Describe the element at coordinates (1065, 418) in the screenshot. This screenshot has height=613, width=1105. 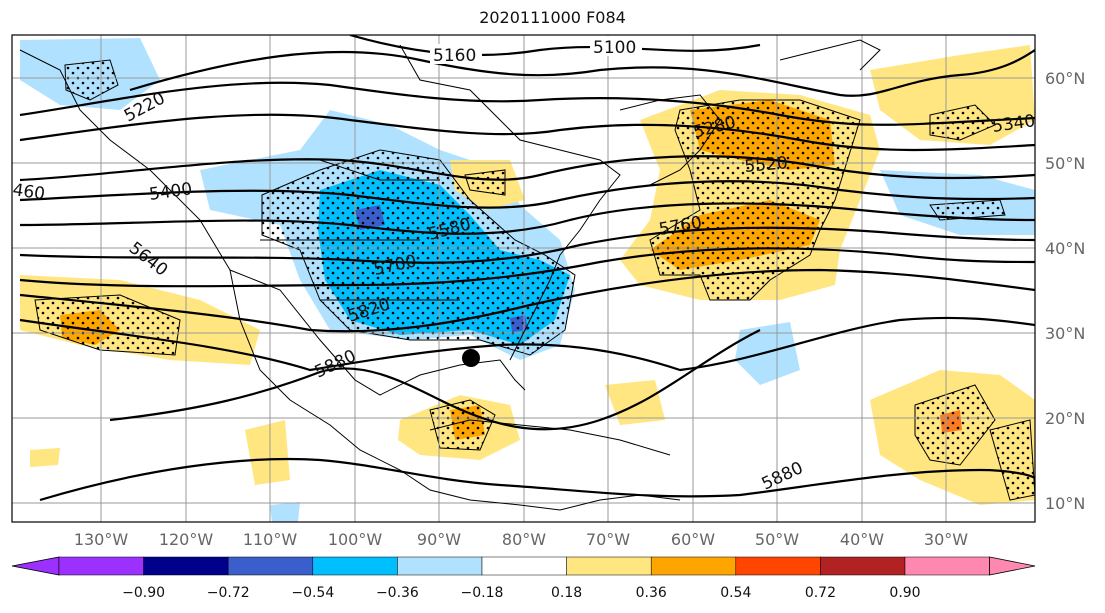
I see `lat-label: 20°N` at that location.